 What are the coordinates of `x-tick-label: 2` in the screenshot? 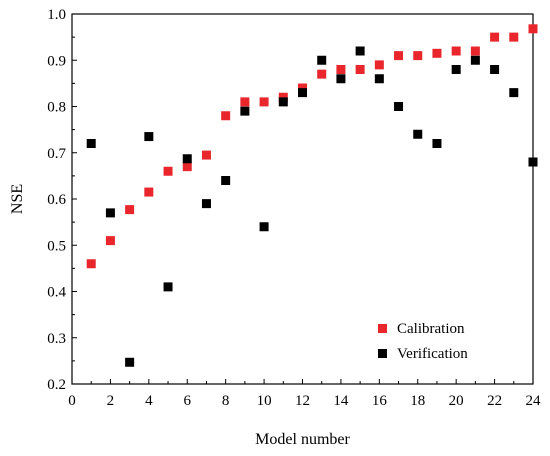 It's located at (111, 401).